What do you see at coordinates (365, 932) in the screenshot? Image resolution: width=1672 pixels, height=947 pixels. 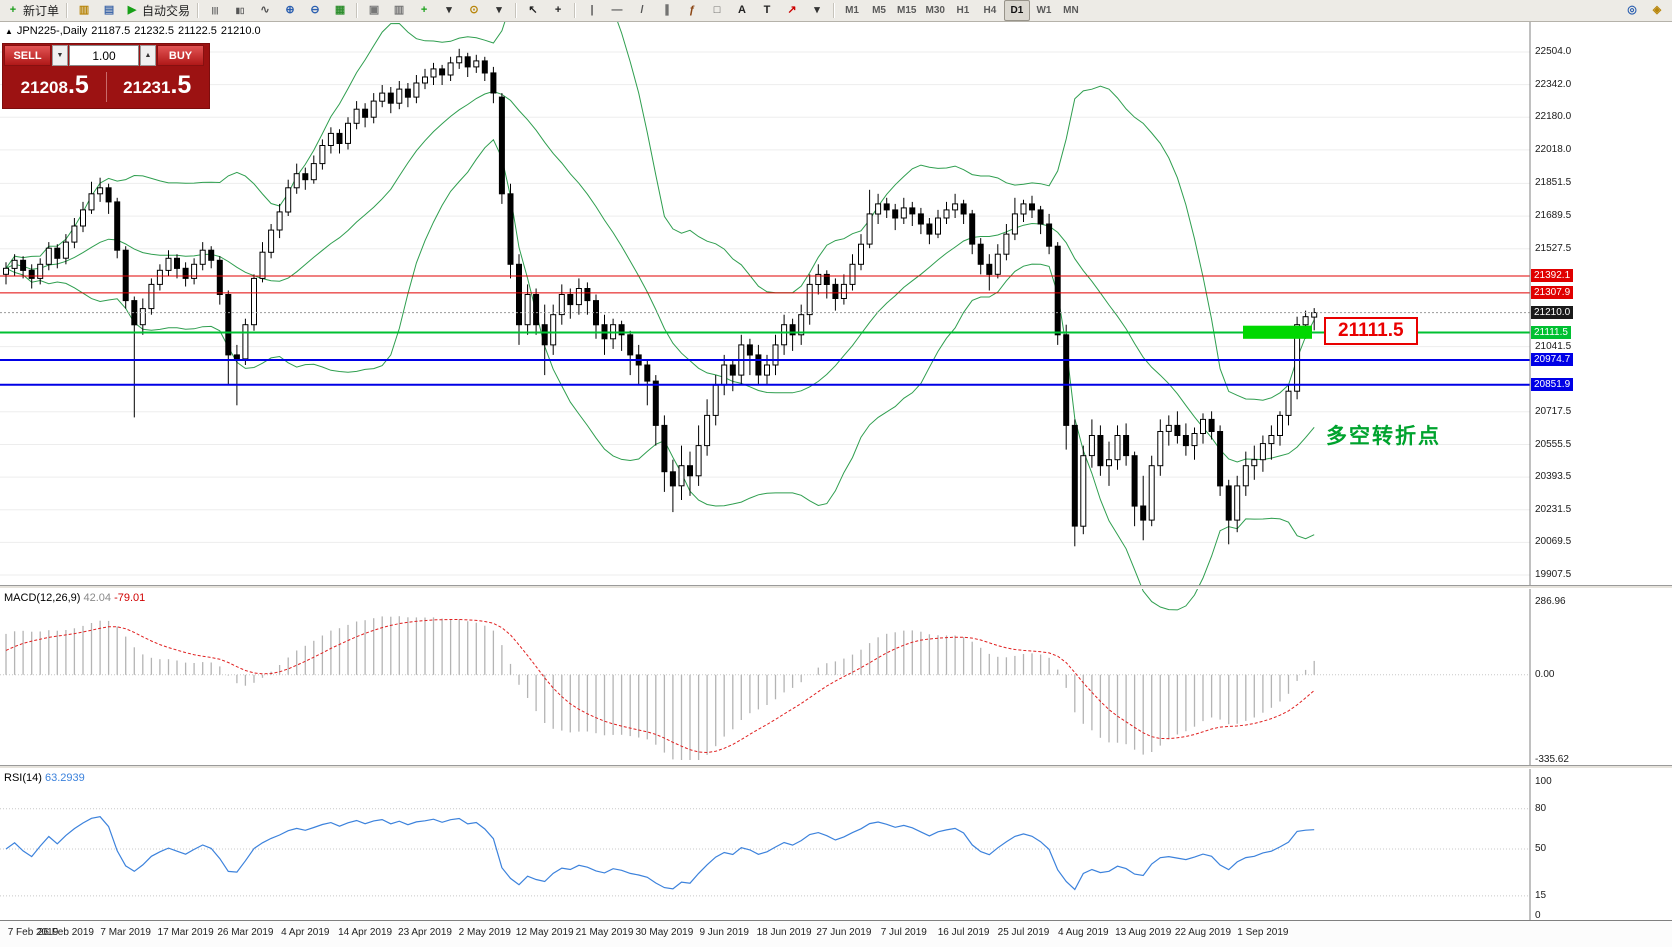 I see `date-axis-label: 14 Apr 2019` at bounding box center [365, 932].